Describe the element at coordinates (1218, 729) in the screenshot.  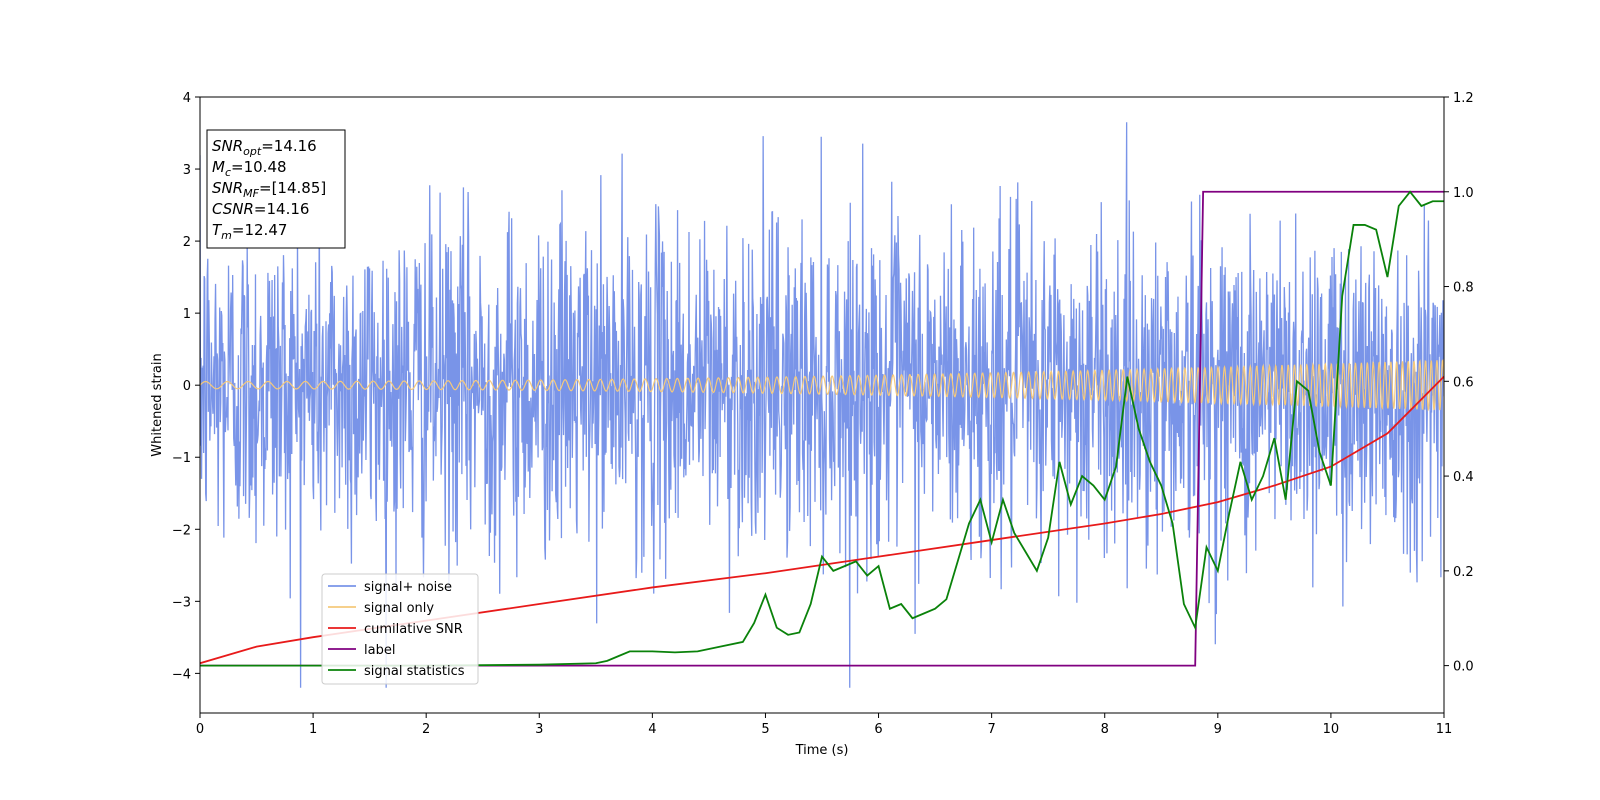
I see `x-tick-label: 9` at that location.